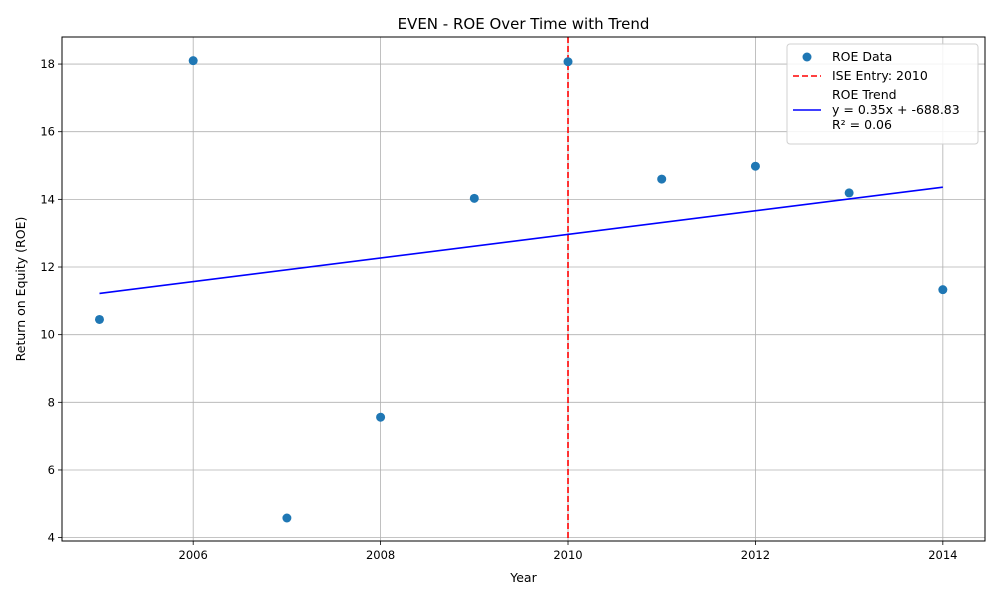  What do you see at coordinates (51, 402) in the screenshot?
I see `y-tick-label: 8` at bounding box center [51, 402].